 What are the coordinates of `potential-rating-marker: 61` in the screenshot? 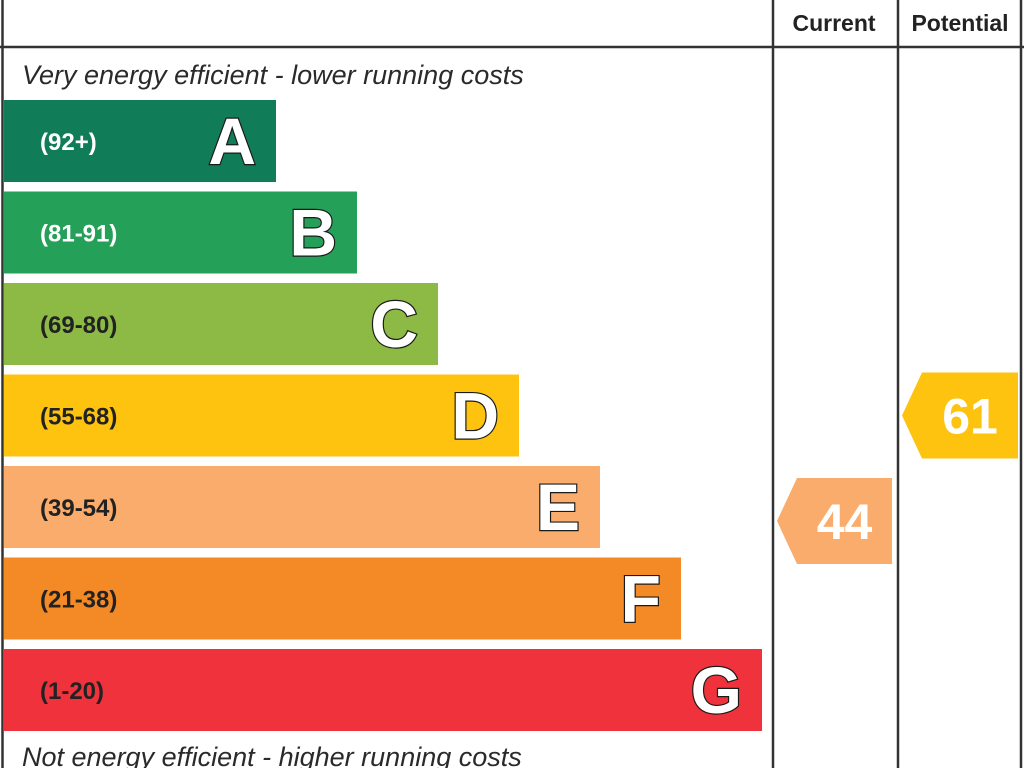 It's located at (960, 415).